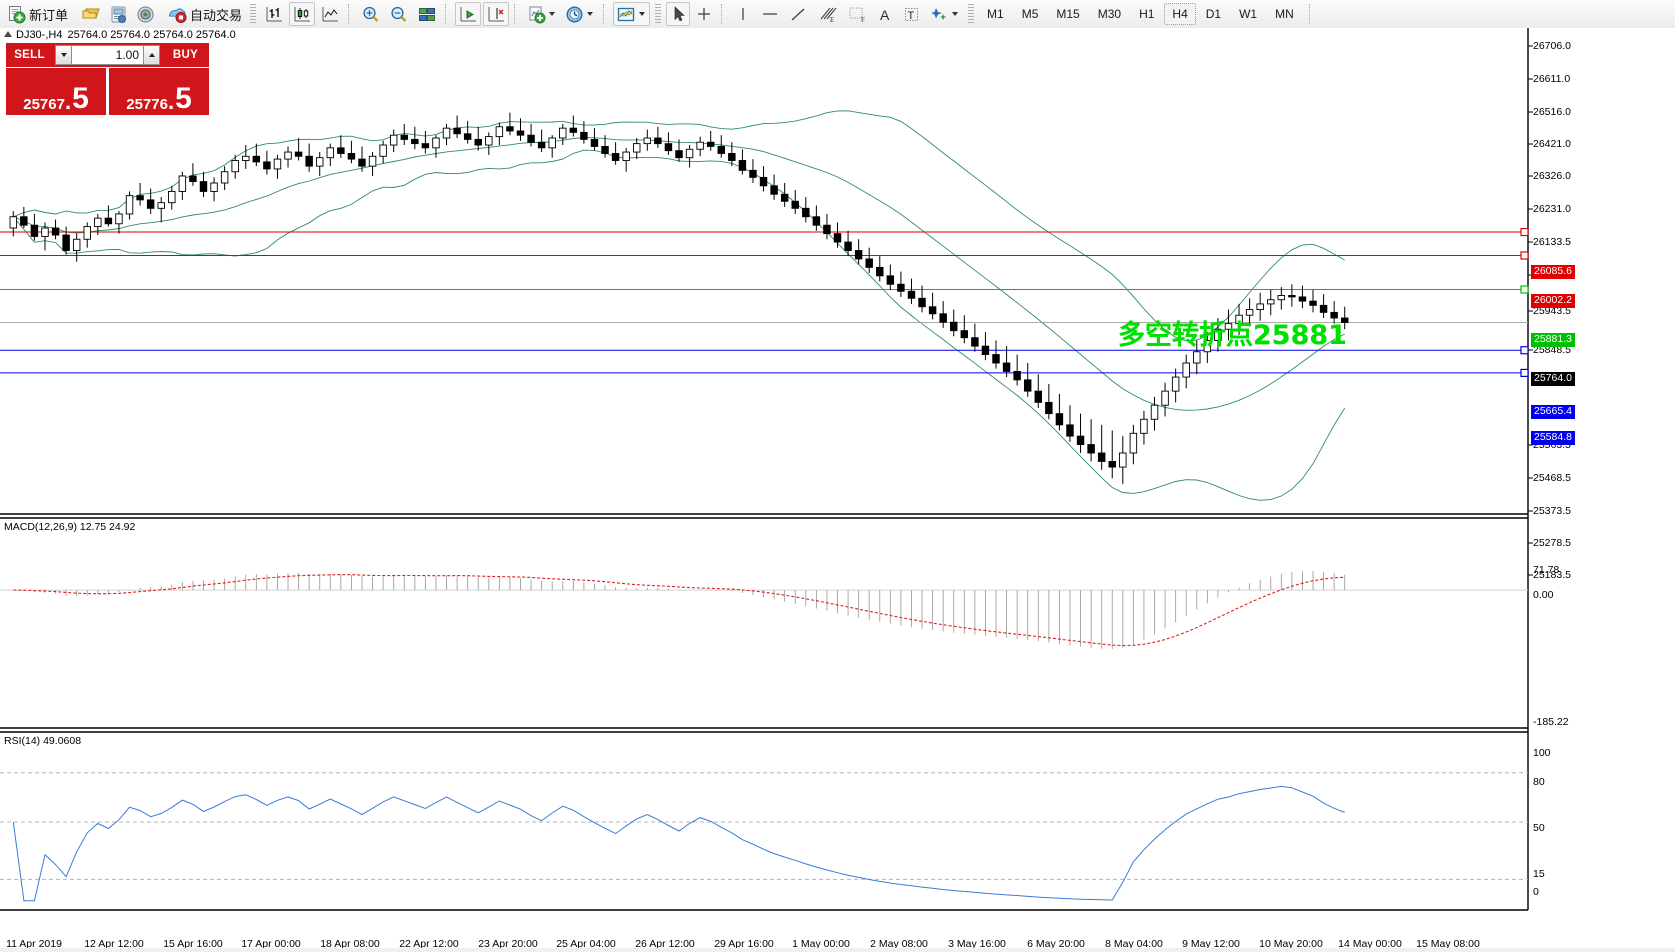  I want to click on price-level-tag-blue: 25584.8, so click(1553, 438).